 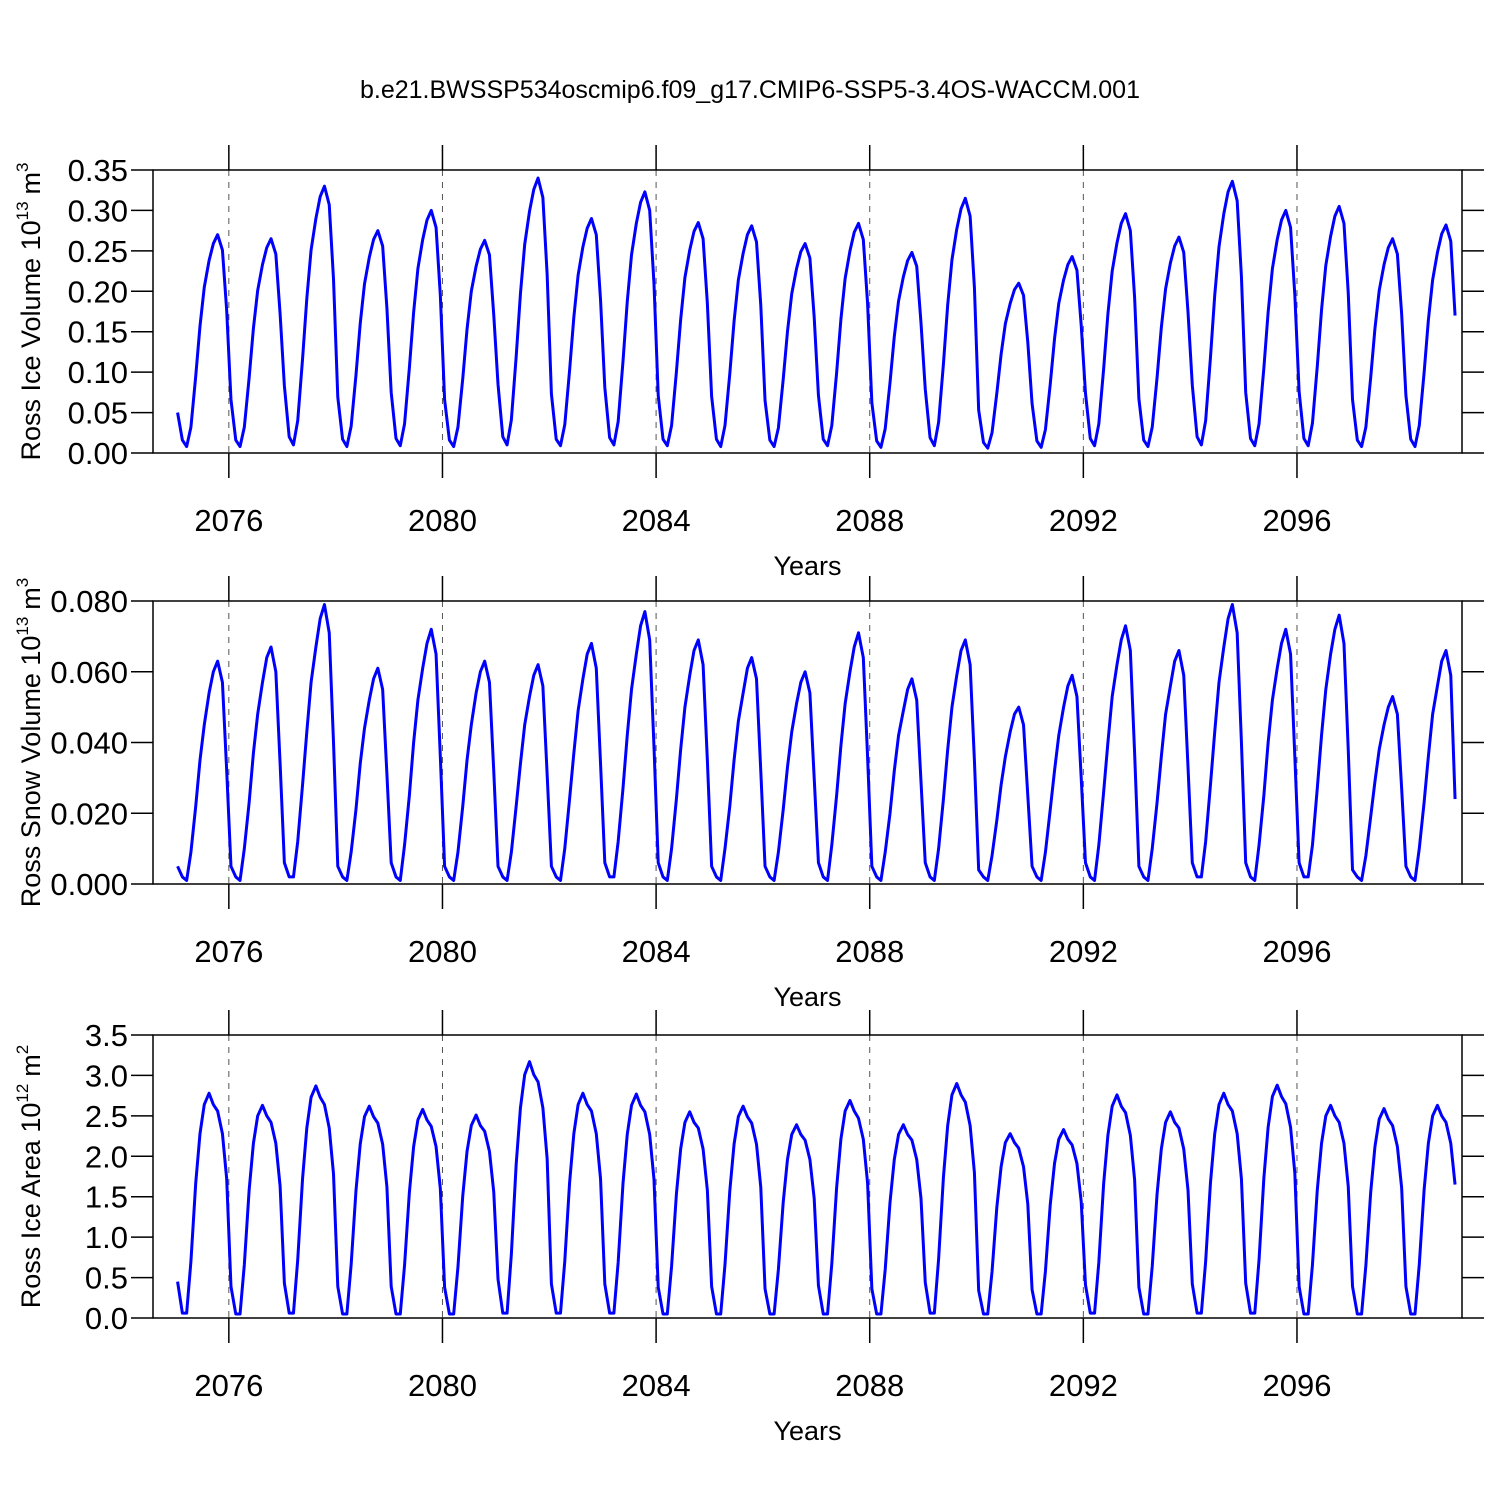 What do you see at coordinates (22, 1049) in the screenshot?
I see `y-axis-label-unit-exp: 2` at bounding box center [22, 1049].